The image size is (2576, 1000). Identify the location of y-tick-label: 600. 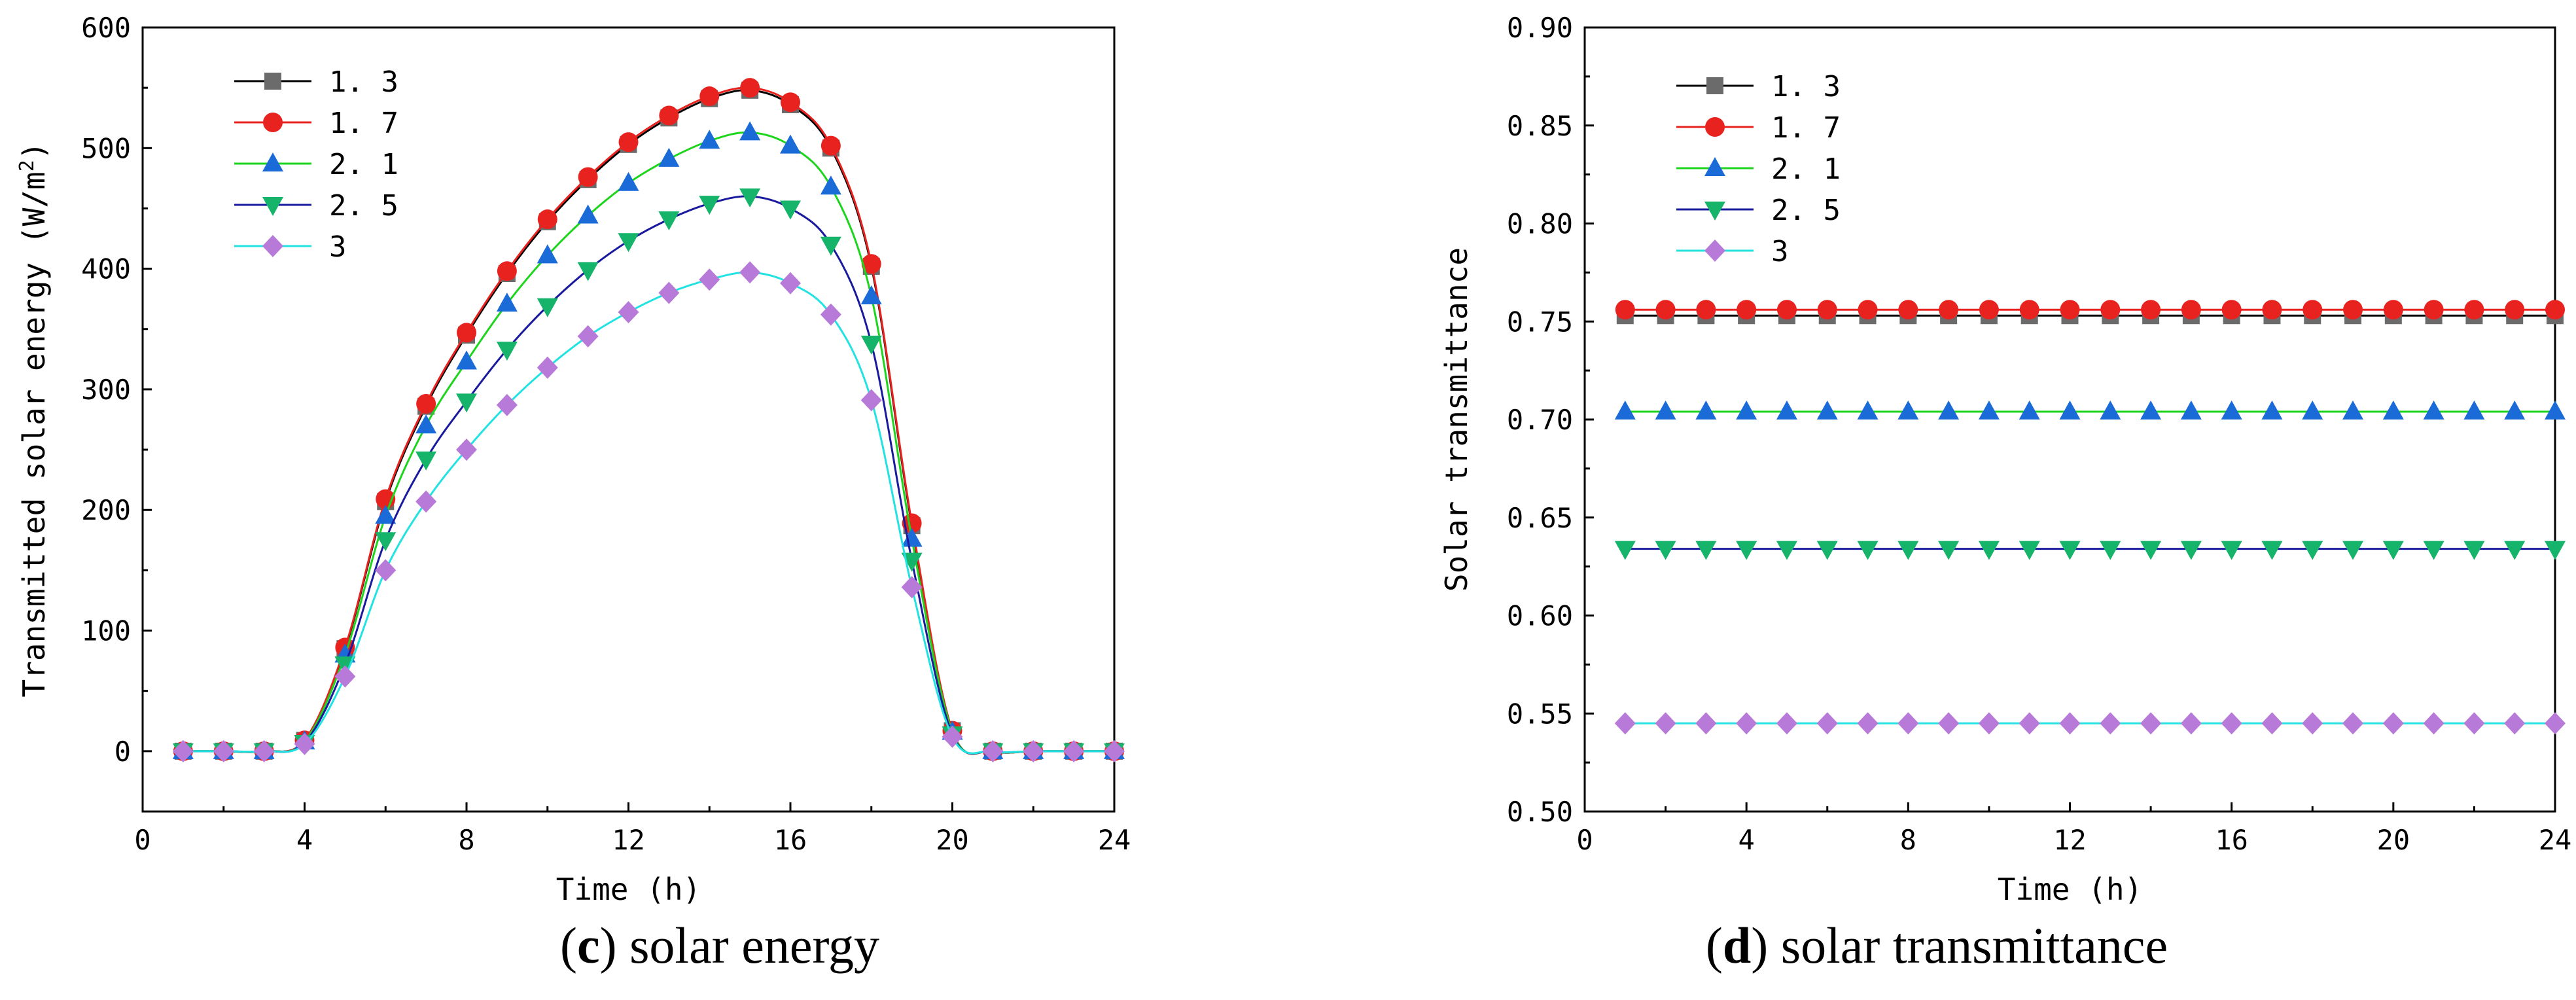
(106, 28).